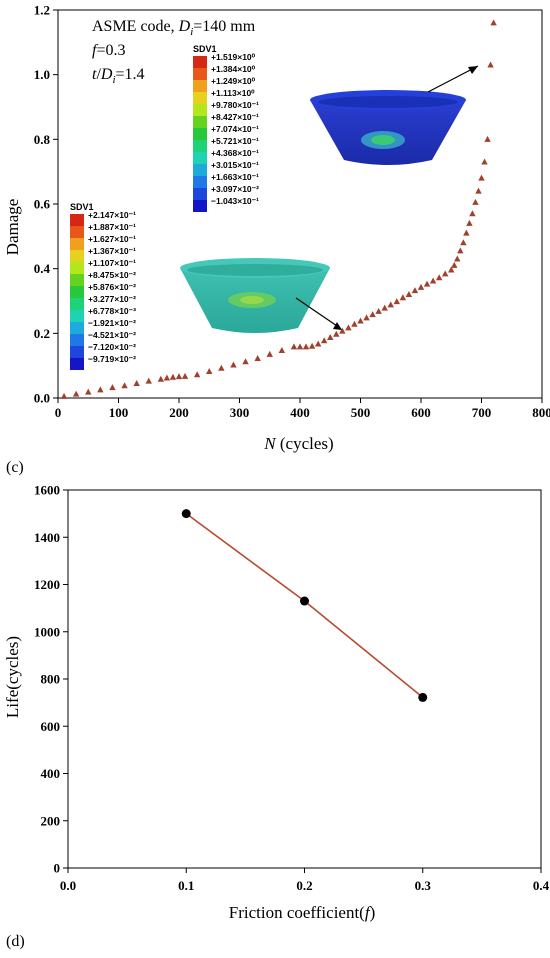 Image resolution: width=550 pixels, height=958 pixels. I want to click on damage-x-tick-label: 800, so click(541, 412).